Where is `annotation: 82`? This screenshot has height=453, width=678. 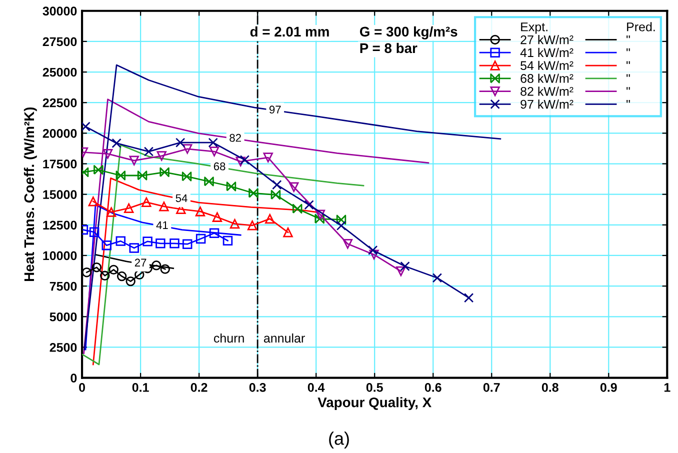
annotation: 82 is located at coordinates (235, 138).